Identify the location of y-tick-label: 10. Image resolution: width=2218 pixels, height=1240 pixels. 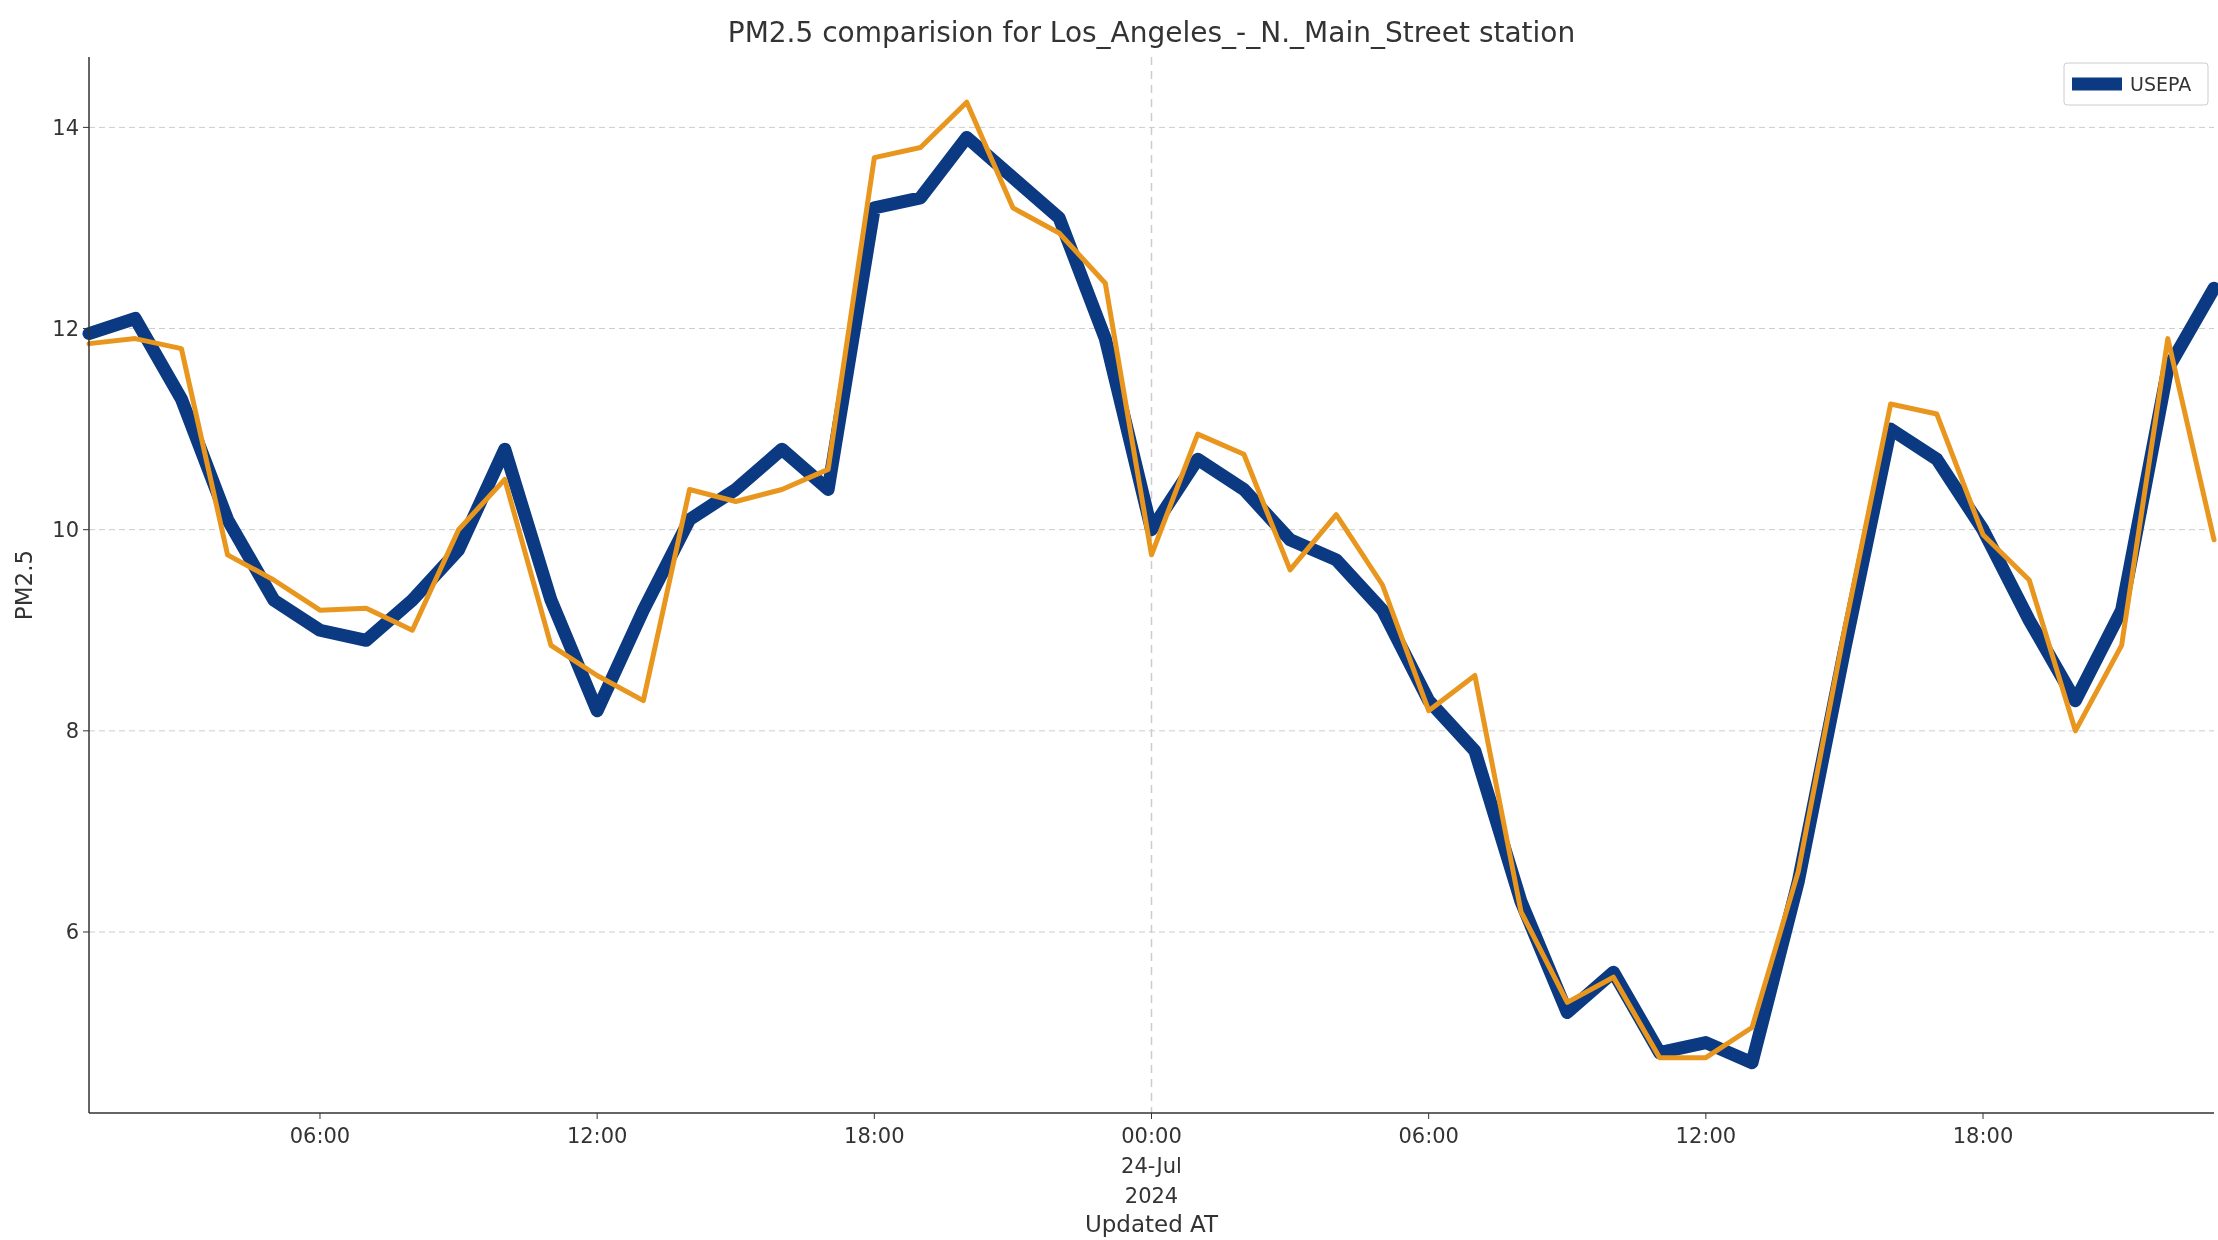
(65, 530).